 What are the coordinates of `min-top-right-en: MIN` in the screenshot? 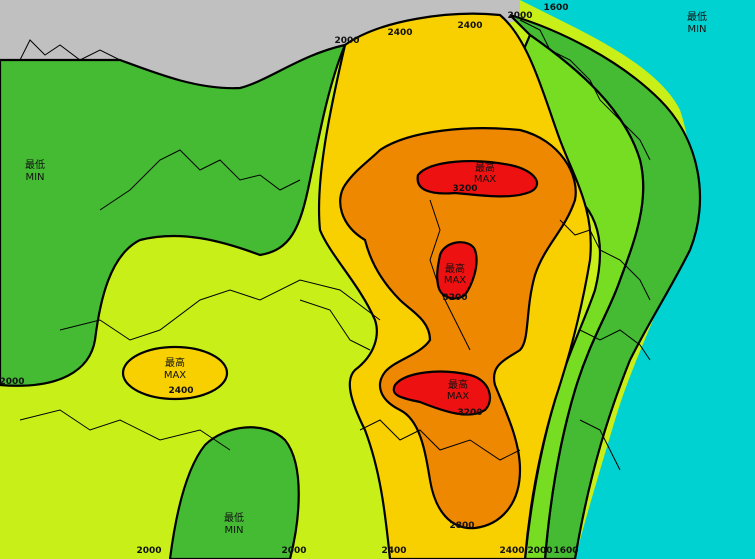 It's located at (696, 29).